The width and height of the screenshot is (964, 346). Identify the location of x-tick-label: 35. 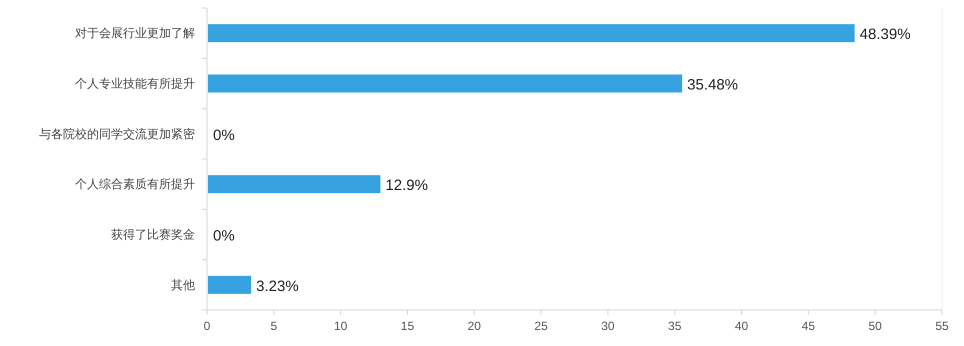
(675, 326).